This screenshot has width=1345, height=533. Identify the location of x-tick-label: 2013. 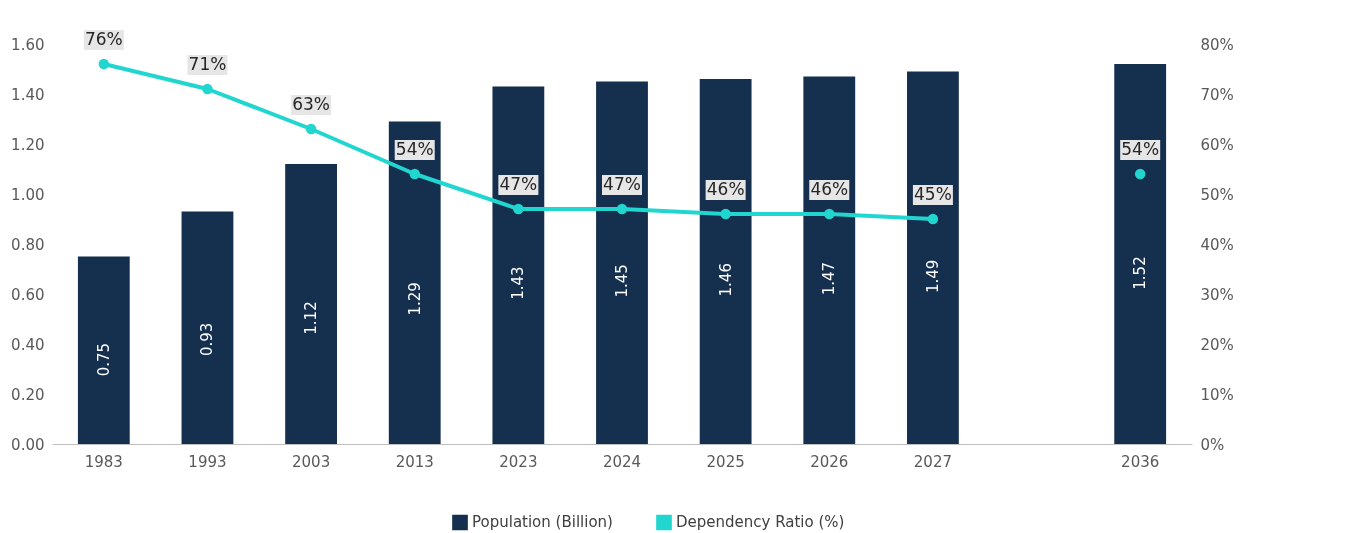
(414, 461).